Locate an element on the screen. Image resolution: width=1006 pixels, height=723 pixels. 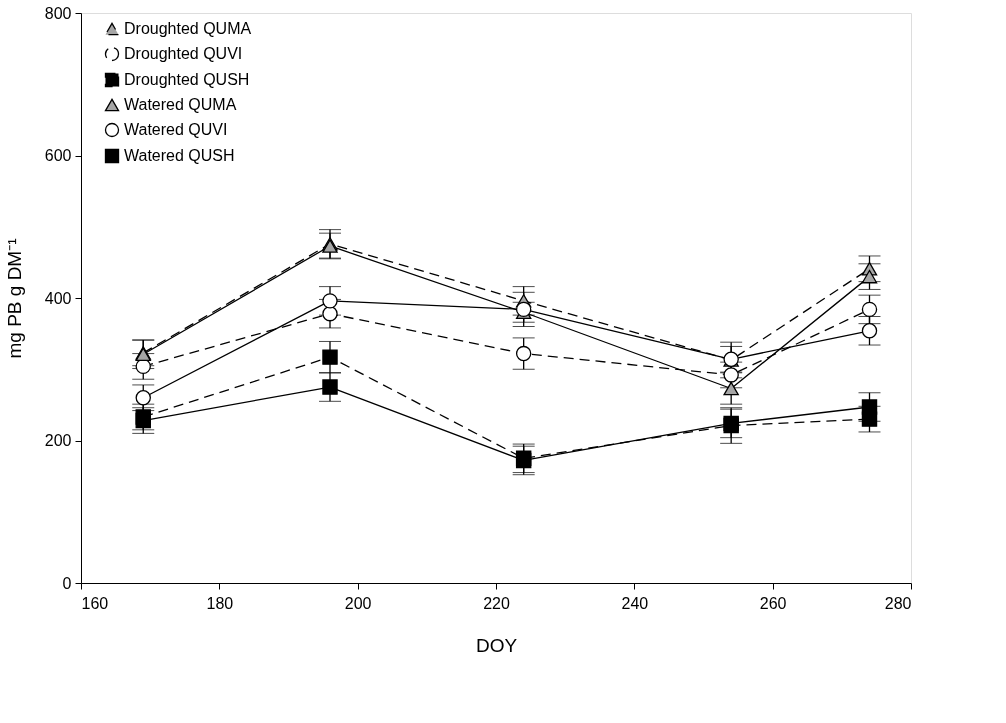
x-tick-label: 240 is located at coordinates (635, 603).